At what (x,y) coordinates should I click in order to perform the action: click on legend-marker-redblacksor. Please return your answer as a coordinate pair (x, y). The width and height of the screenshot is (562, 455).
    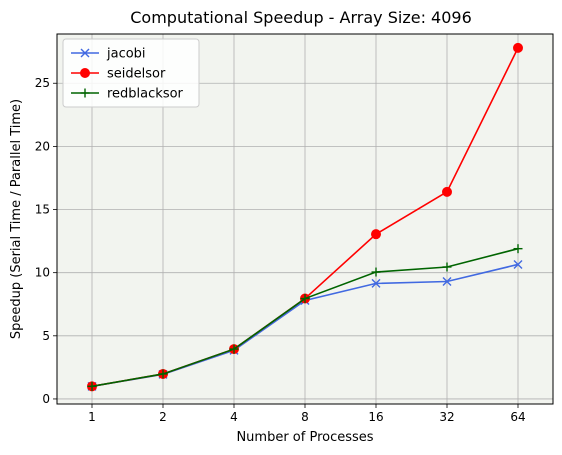
    Looking at the image, I should click on (85, 93).